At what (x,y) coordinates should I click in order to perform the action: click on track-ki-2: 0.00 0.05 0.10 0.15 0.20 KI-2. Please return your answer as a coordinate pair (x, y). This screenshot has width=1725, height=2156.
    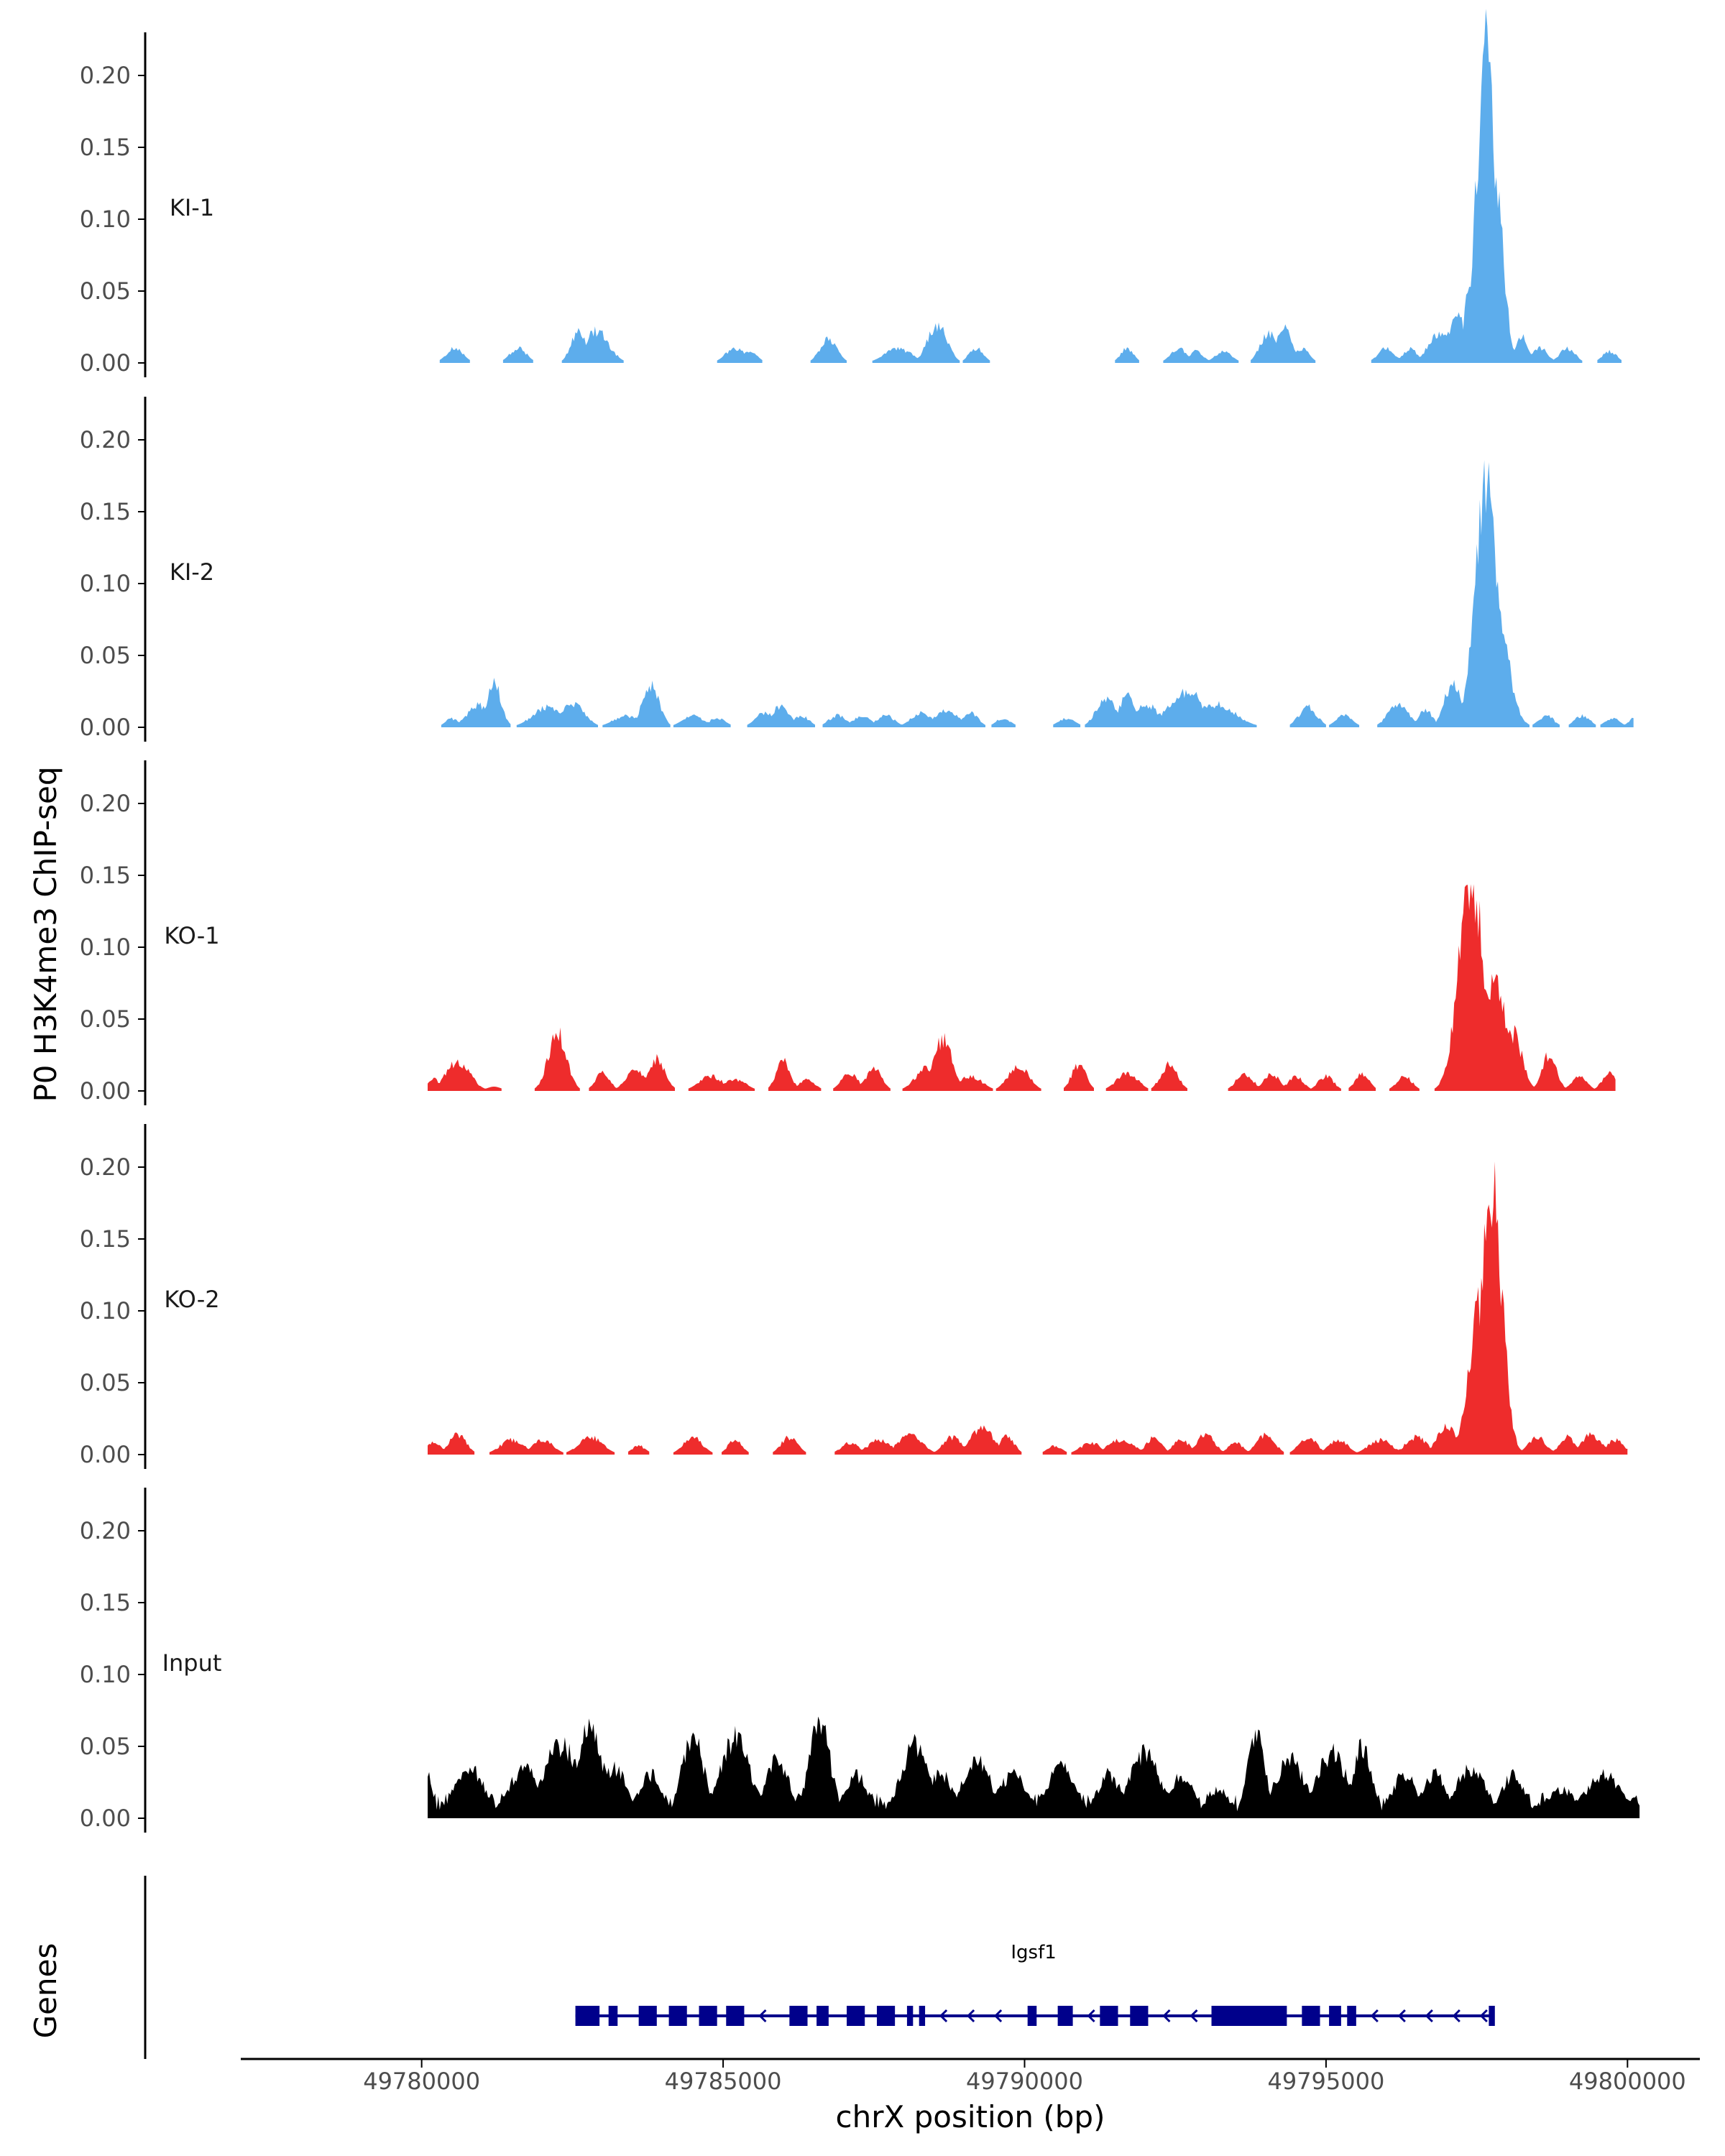
    Looking at the image, I should click on (857, 570).